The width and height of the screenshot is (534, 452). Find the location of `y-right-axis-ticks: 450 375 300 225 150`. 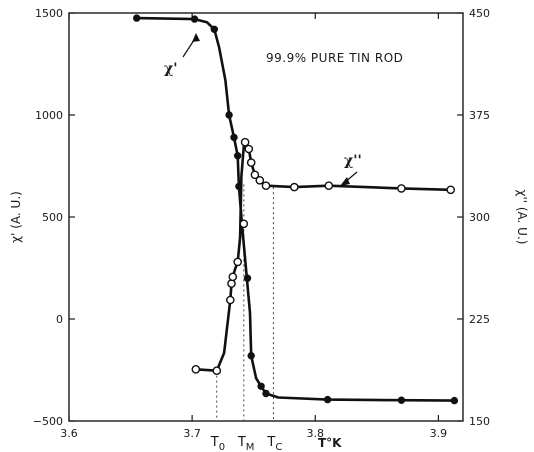

y-right-axis-ticks: 450 375 300 225 150 is located at coordinates (473, 217).